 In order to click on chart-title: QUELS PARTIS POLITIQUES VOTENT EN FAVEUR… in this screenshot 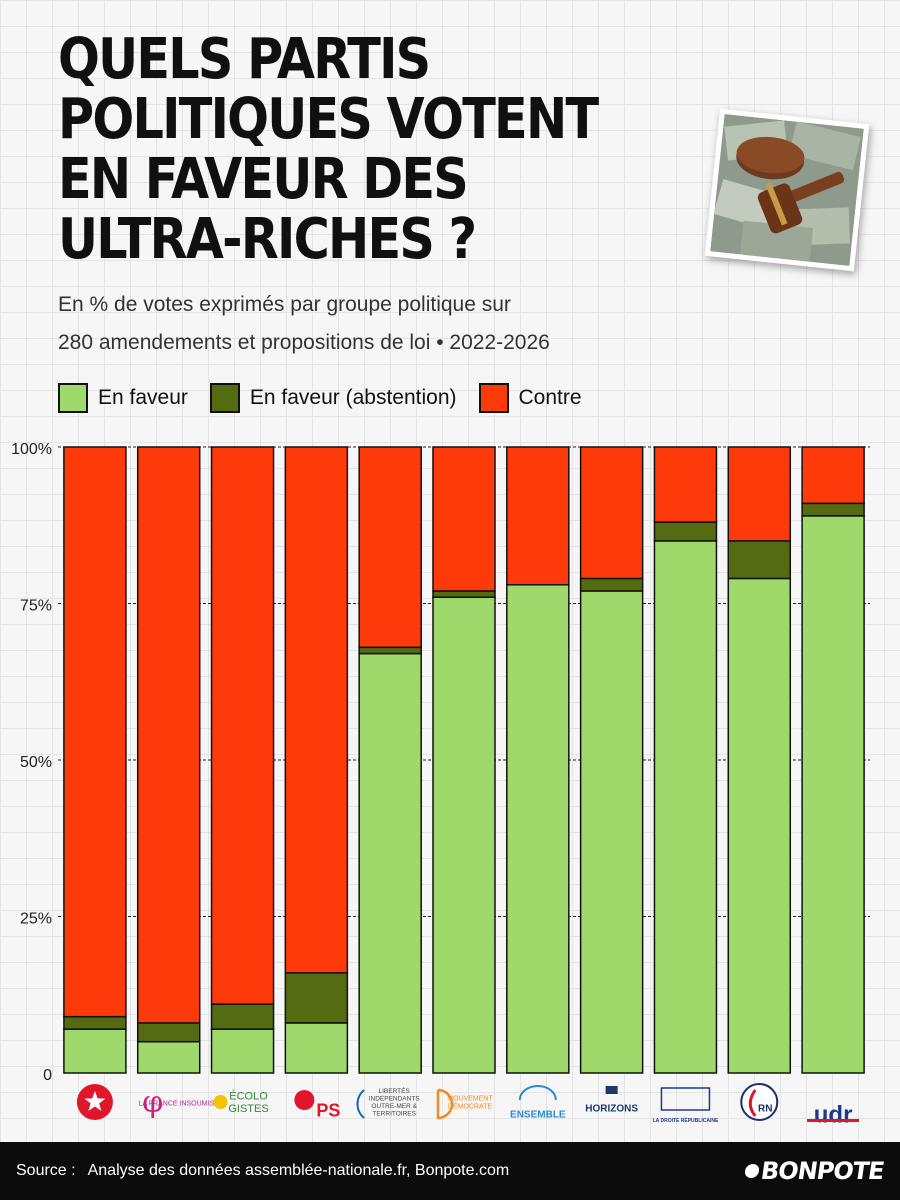, I will do `click(339, 150)`.